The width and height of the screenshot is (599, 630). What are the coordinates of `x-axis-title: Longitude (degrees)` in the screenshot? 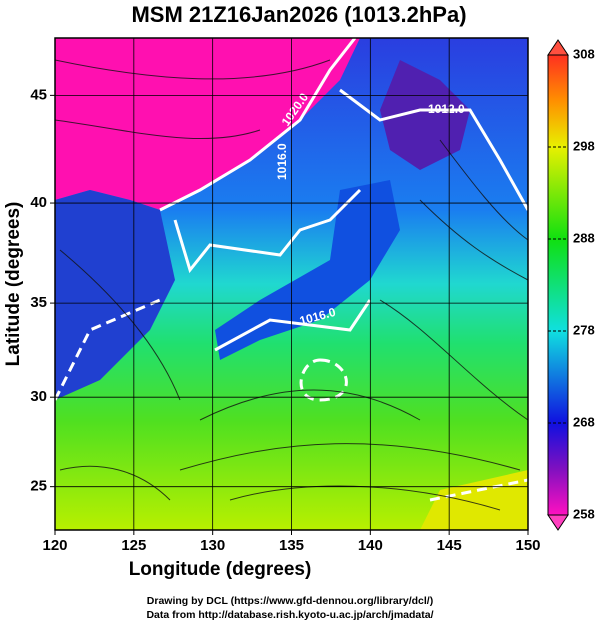 It's located at (220, 569).